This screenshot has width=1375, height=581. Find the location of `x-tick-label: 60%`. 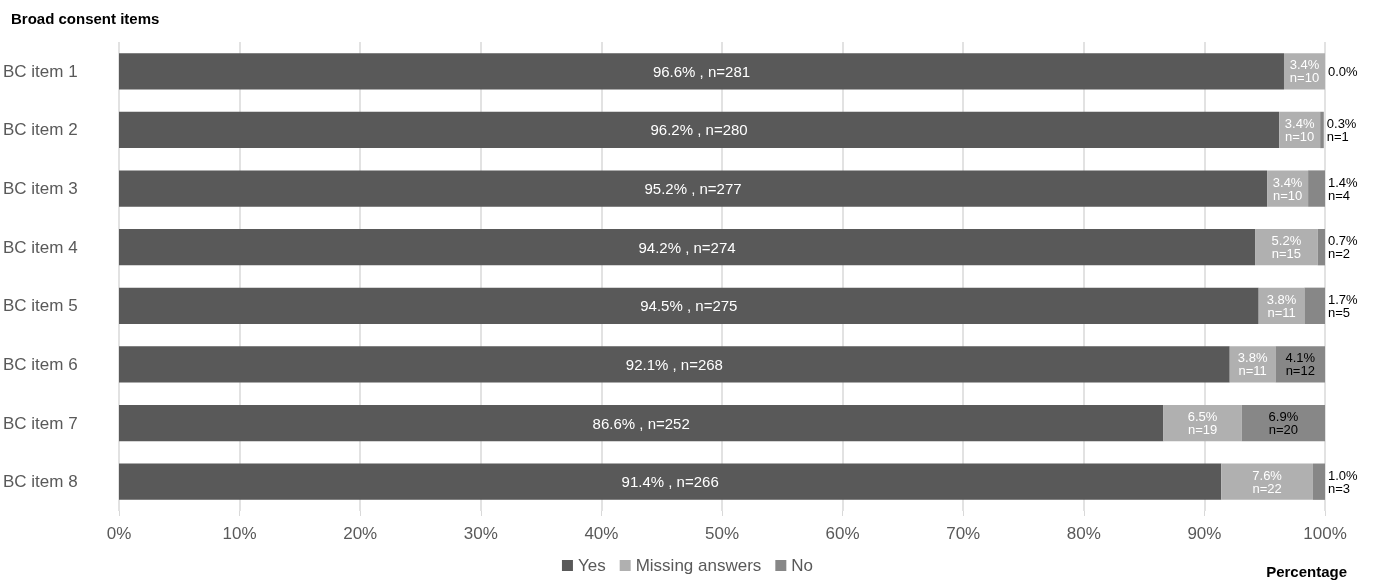

x-tick-label: 60% is located at coordinates (842, 533).